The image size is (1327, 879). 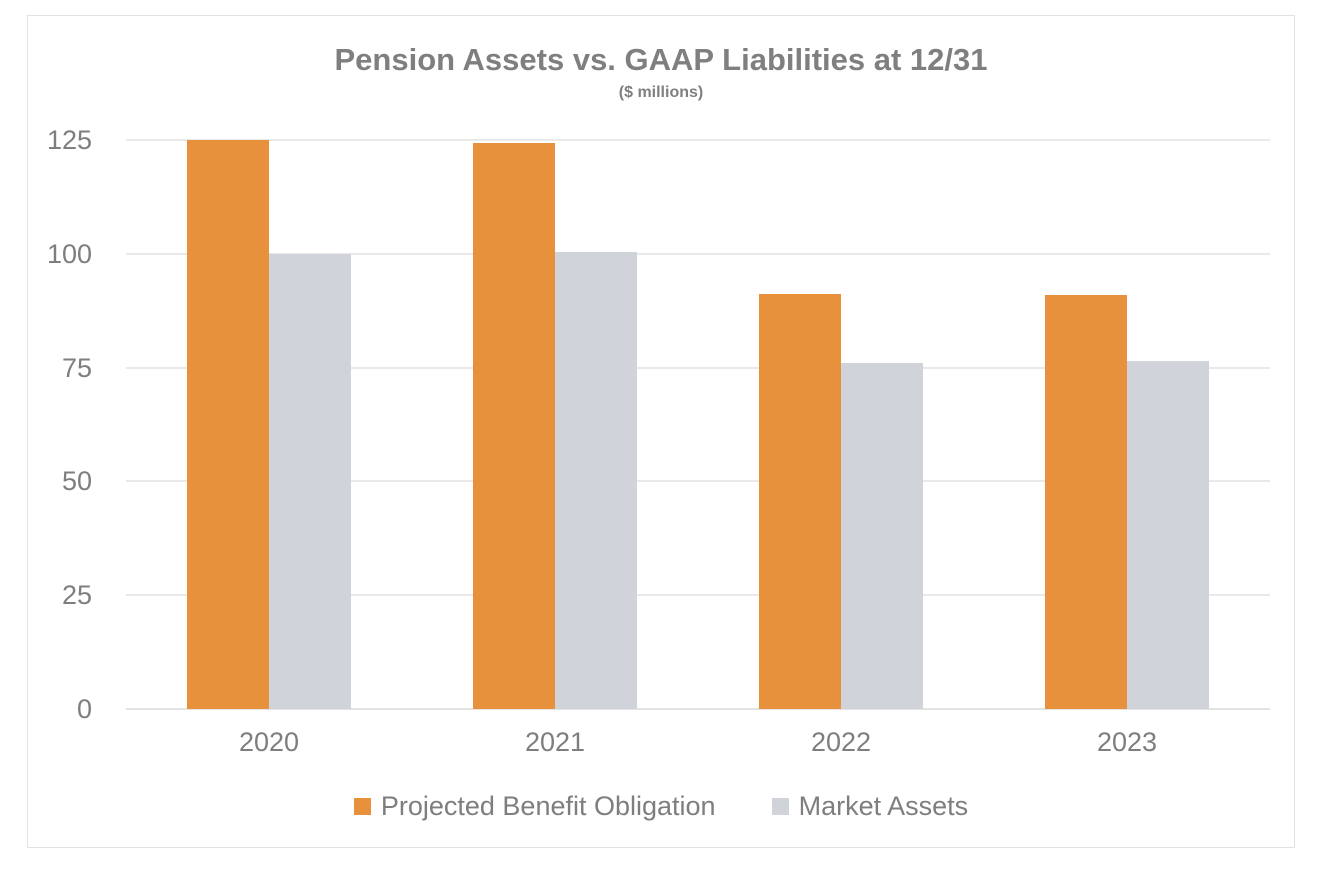 What do you see at coordinates (780, 806) in the screenshot?
I see `legend-swatch-market-assets` at bounding box center [780, 806].